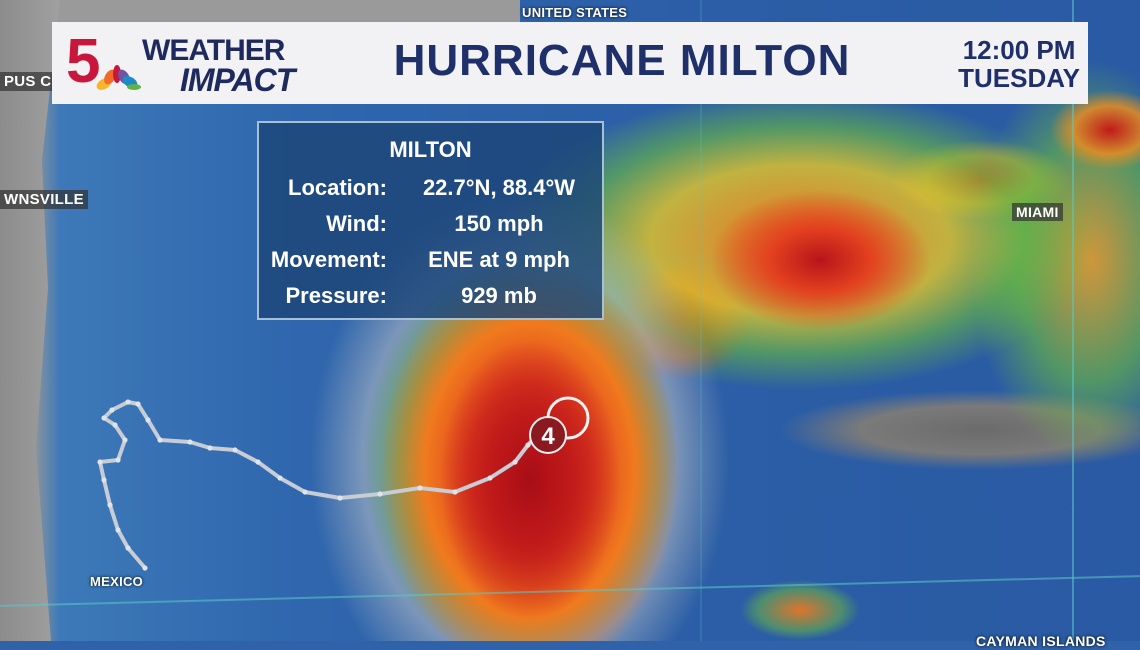 This screenshot has width=1140, height=650. Describe the element at coordinates (548, 436) in the screenshot. I see `storm-category: 4` at that location.